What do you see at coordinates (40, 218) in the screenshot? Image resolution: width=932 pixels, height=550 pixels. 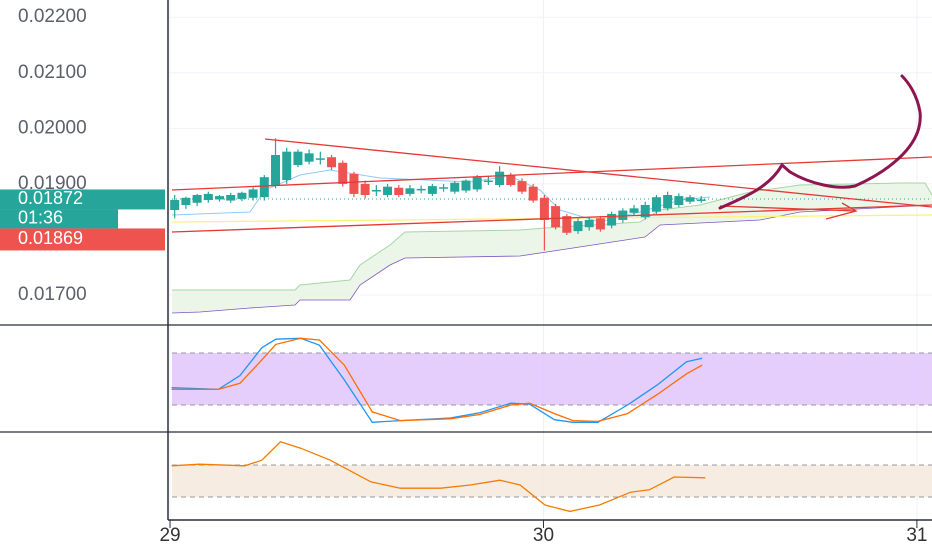 I see `countdown-label: 01:36` at bounding box center [40, 218].